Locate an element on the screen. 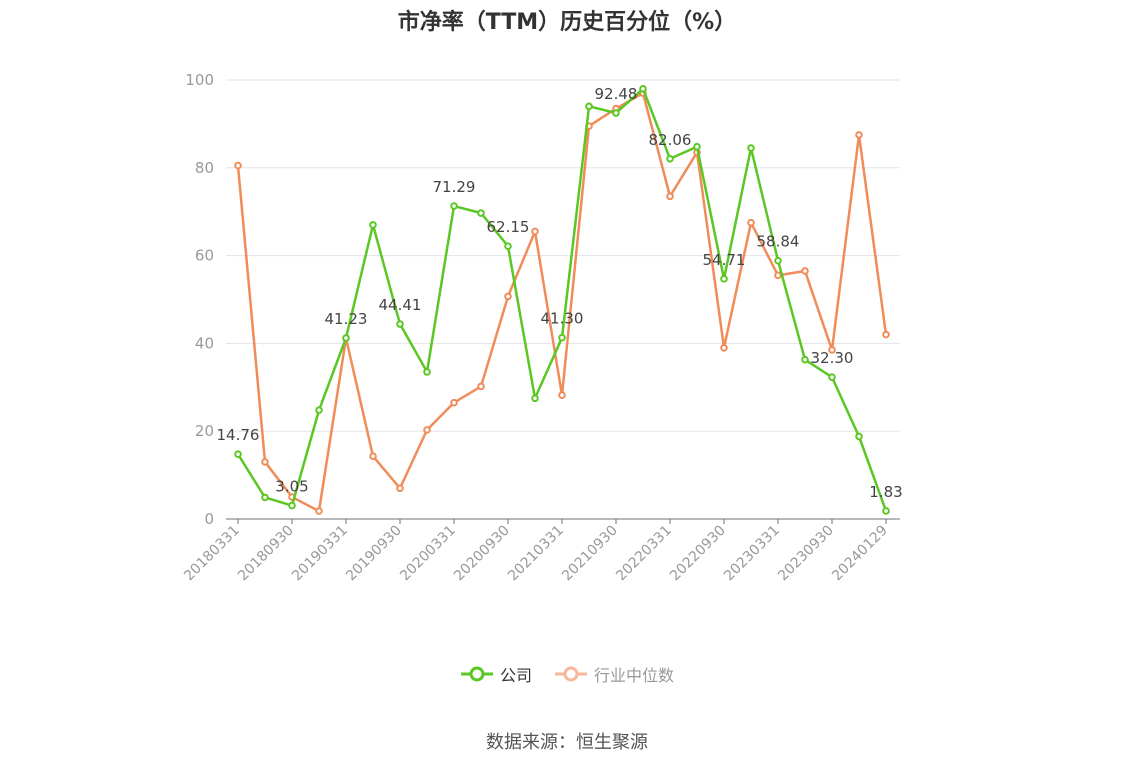  x-tick-label: 20220930 is located at coordinates (698, 554).